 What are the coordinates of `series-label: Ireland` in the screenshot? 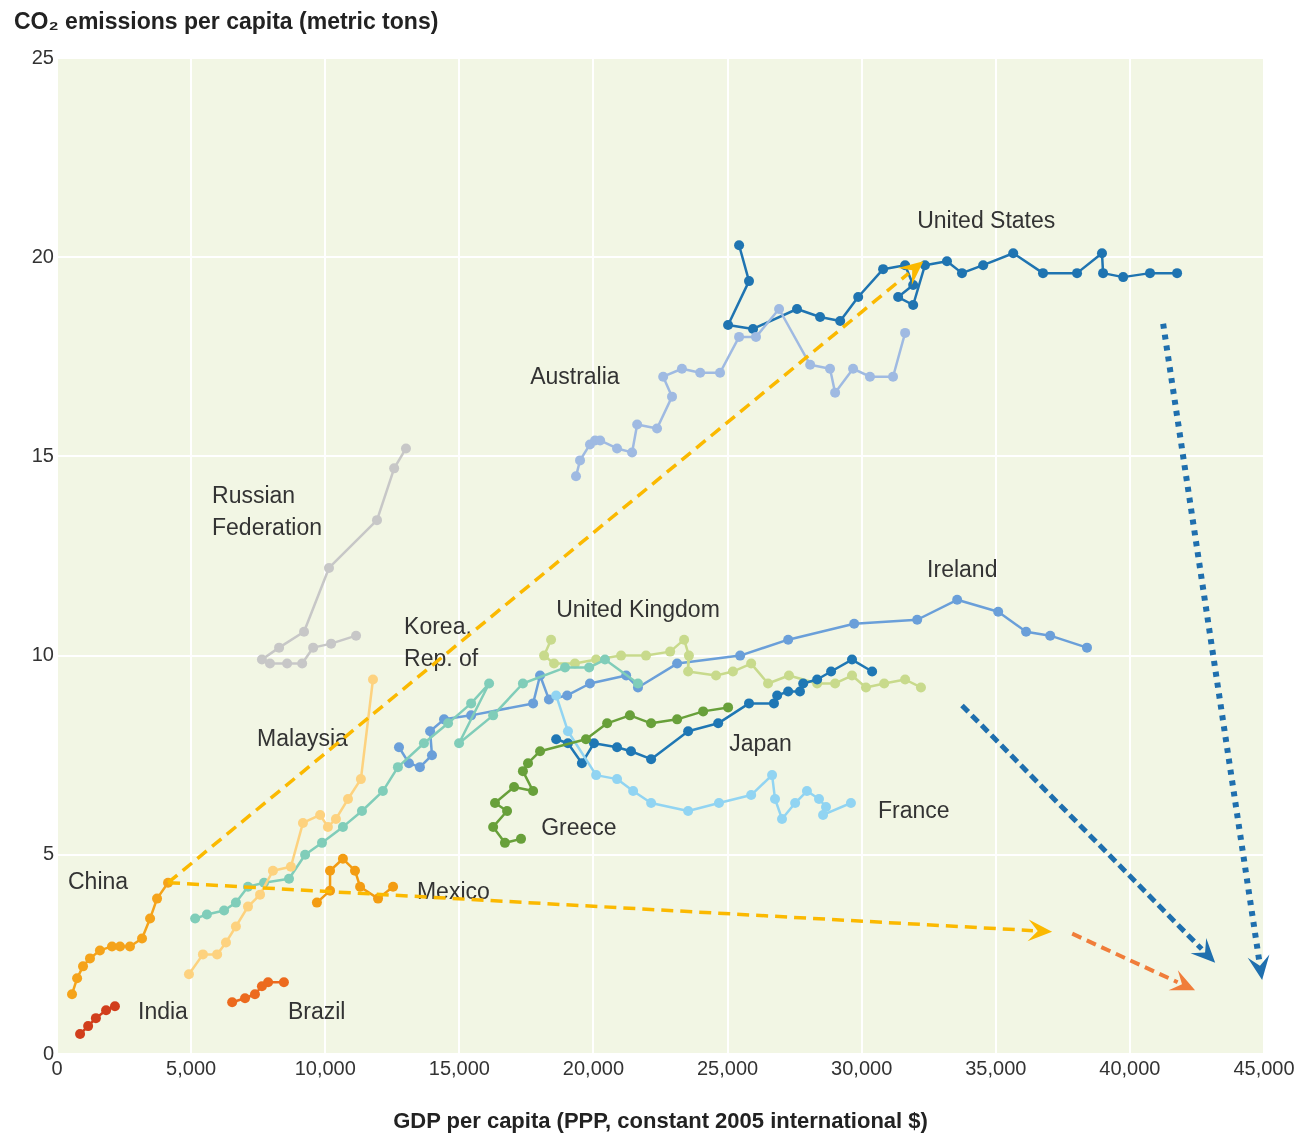 It's located at (962, 569).